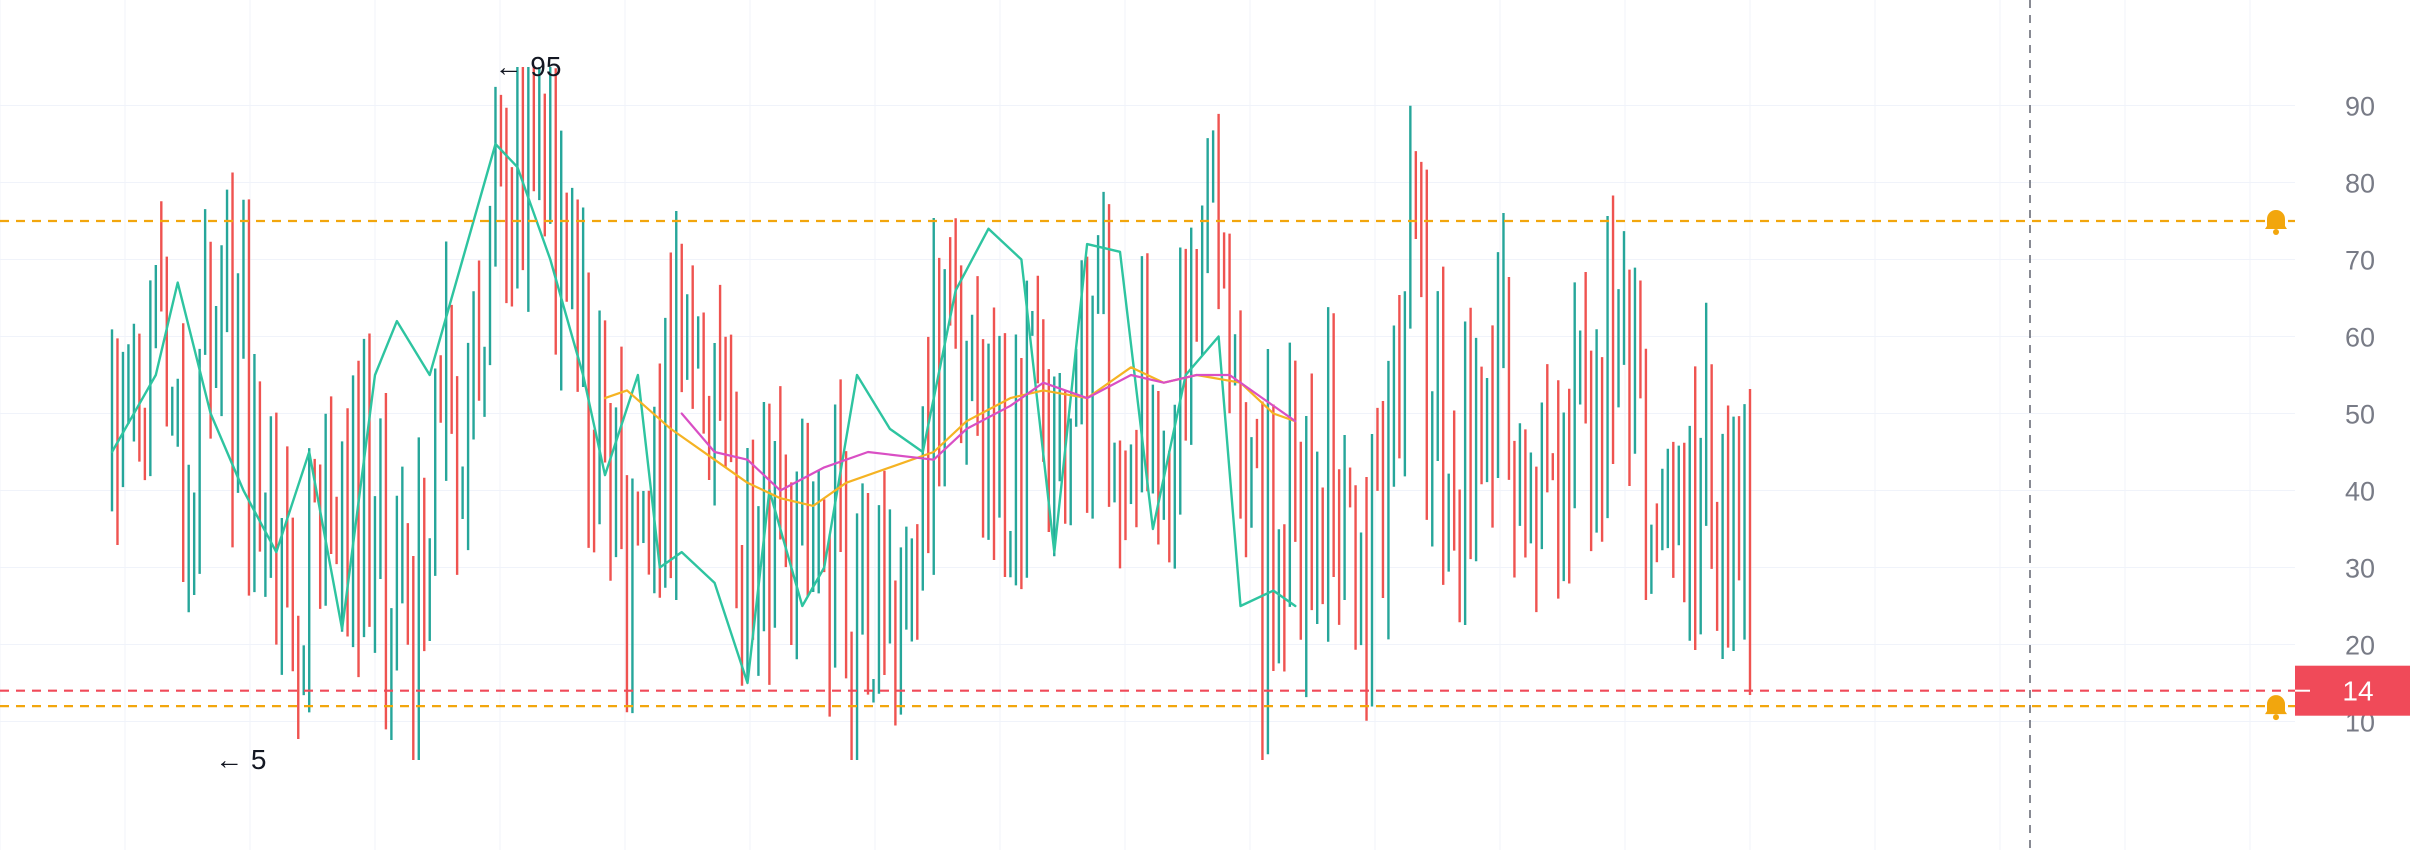  What do you see at coordinates (2360, 261) in the screenshot?
I see `y-axis-tick-label: 70` at bounding box center [2360, 261].